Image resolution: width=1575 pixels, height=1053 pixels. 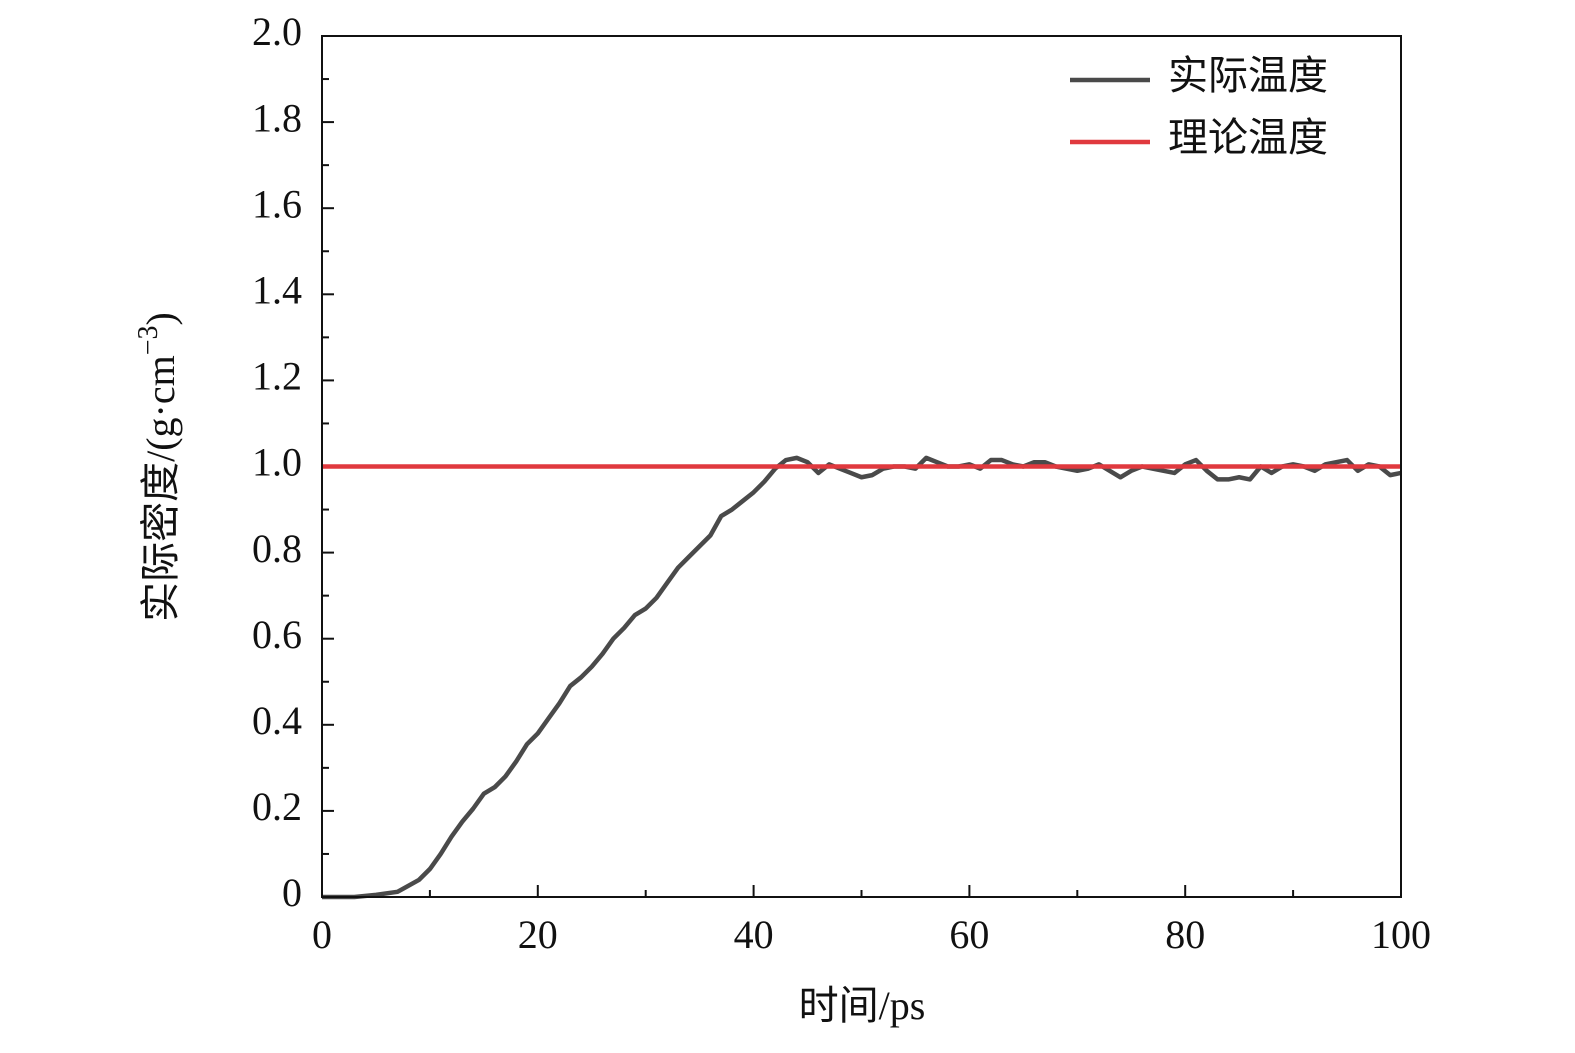 What do you see at coordinates (277, 376) in the screenshot?
I see `y-tick-label: 1.2` at bounding box center [277, 376].